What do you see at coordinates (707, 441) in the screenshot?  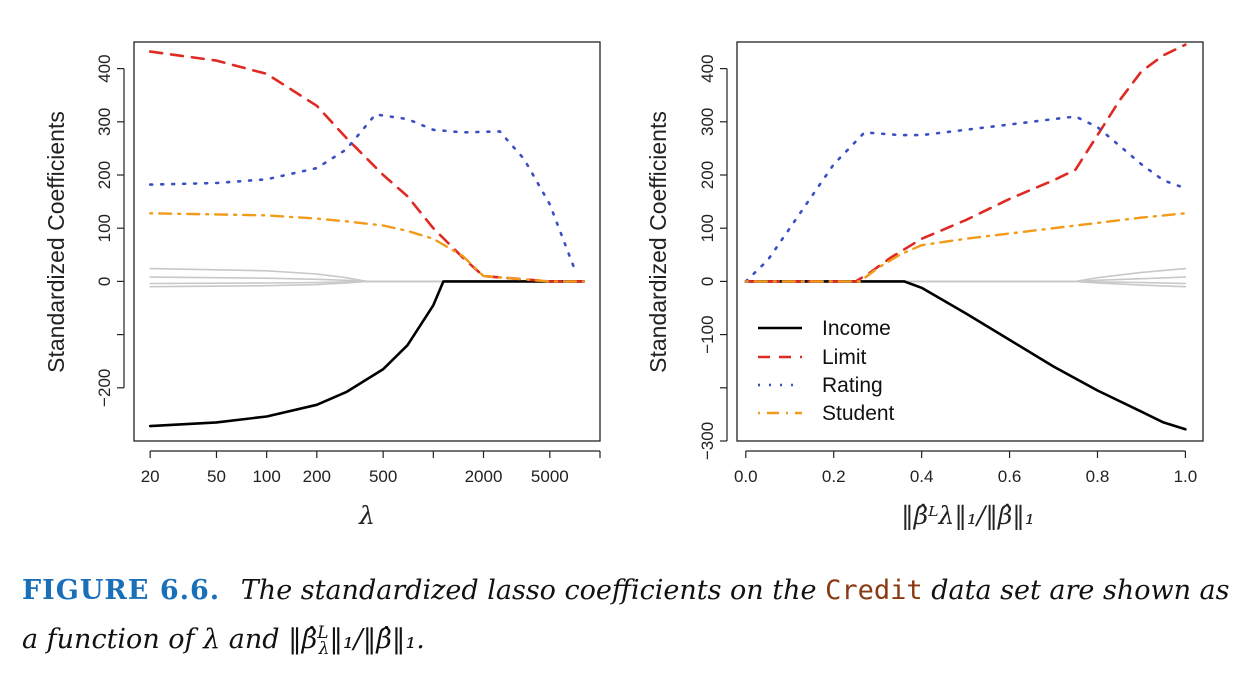 I see `y-tick-label-right: −300` at bounding box center [707, 441].